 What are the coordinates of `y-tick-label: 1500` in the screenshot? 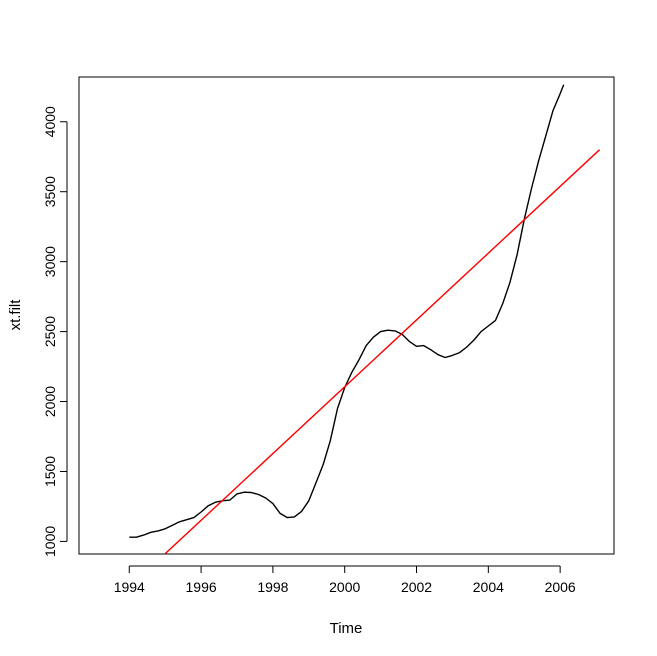 It's located at (50, 471).